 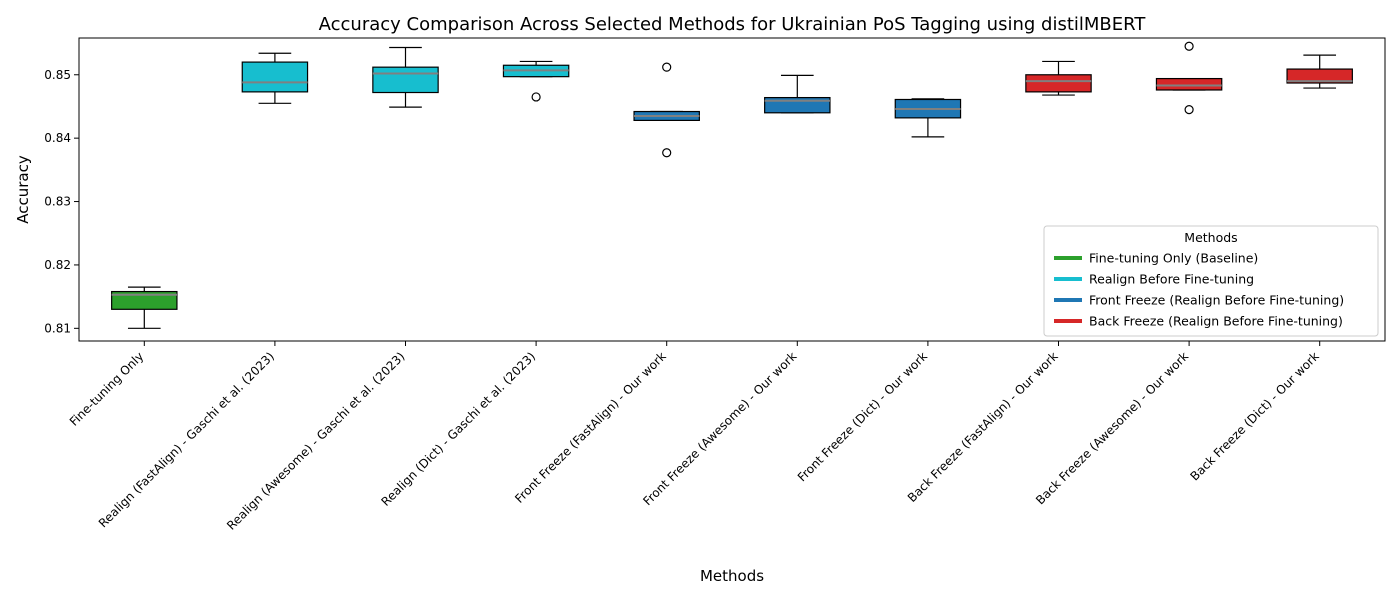 What do you see at coordinates (1255, 416) in the screenshot?
I see `x-tick-label: Back Freeze (Dict) - Our work` at bounding box center [1255, 416].